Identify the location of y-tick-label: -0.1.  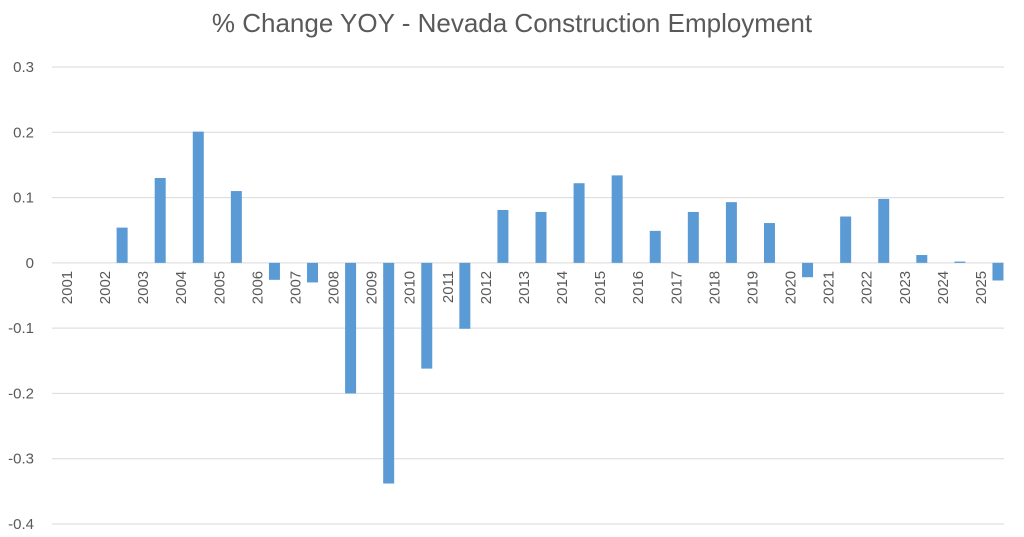
(21, 328).